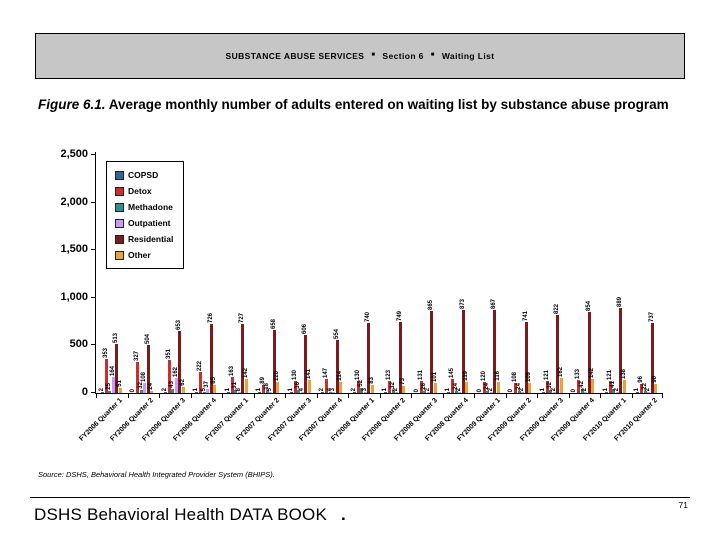 This screenshot has width=720, height=540. Describe the element at coordinates (132, 420) in the screenshot. I see `x-axis-label: FY2006 Quarter 2` at that location.